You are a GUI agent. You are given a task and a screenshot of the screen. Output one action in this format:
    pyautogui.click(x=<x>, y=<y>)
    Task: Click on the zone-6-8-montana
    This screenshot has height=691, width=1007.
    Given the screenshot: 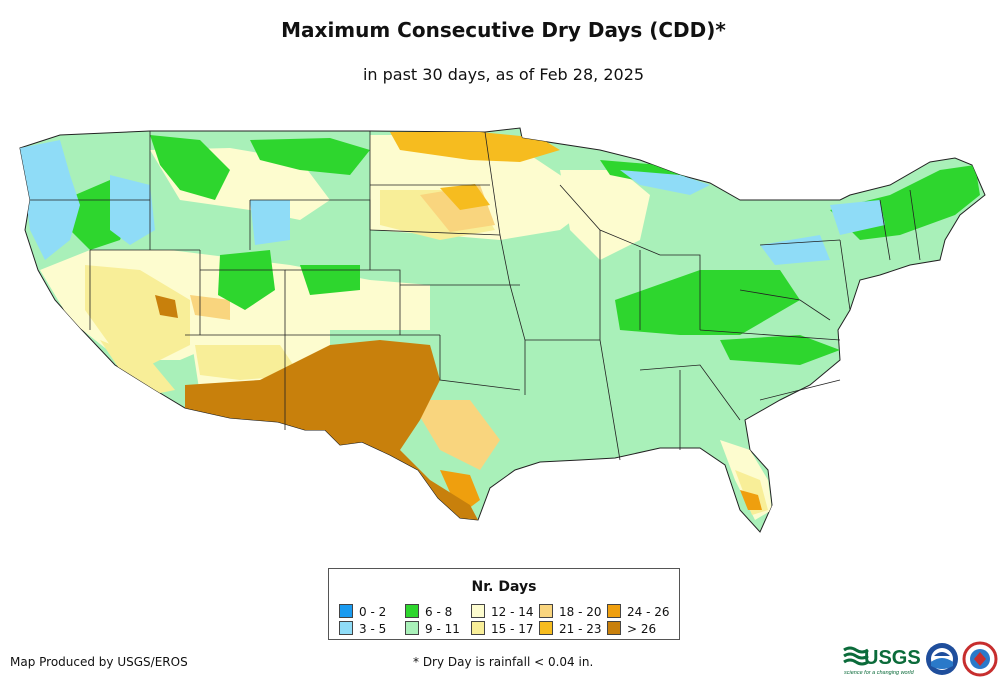 What is the action you would take?
    pyautogui.click(x=310, y=156)
    